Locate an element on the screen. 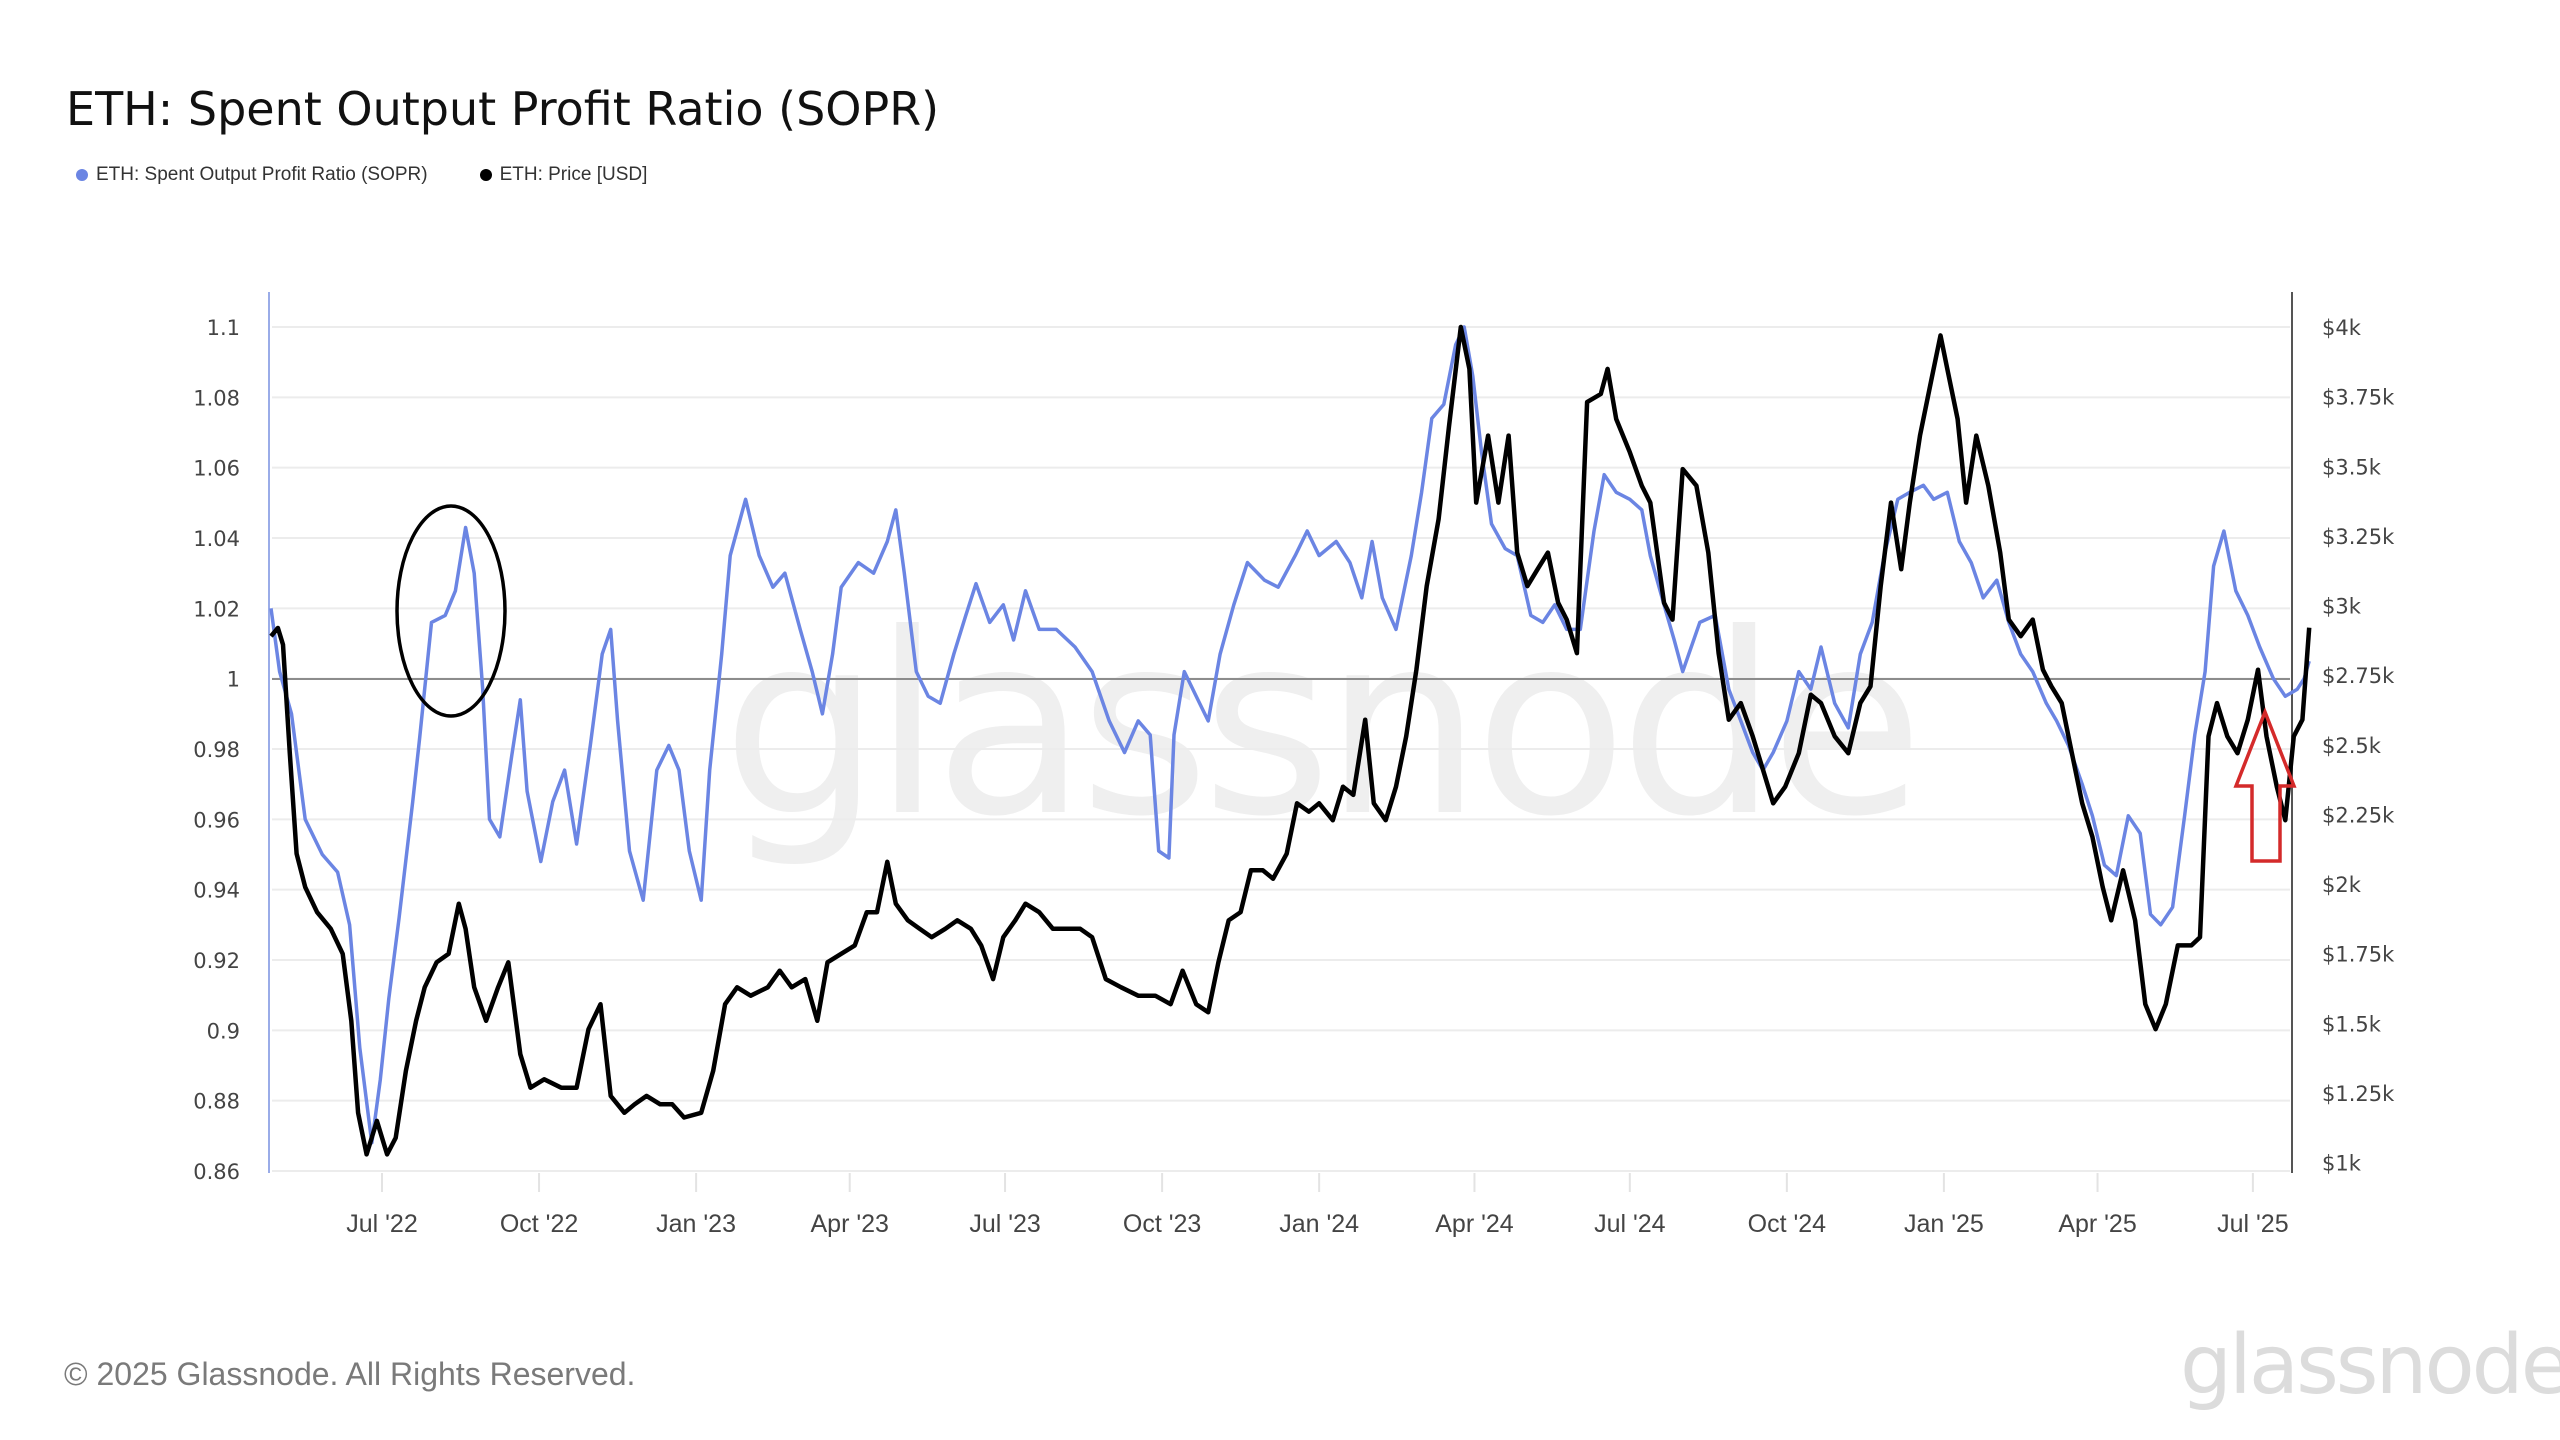 The height and width of the screenshot is (1440, 2560). right-axis-label: $1.75k is located at coordinates (2358, 955).